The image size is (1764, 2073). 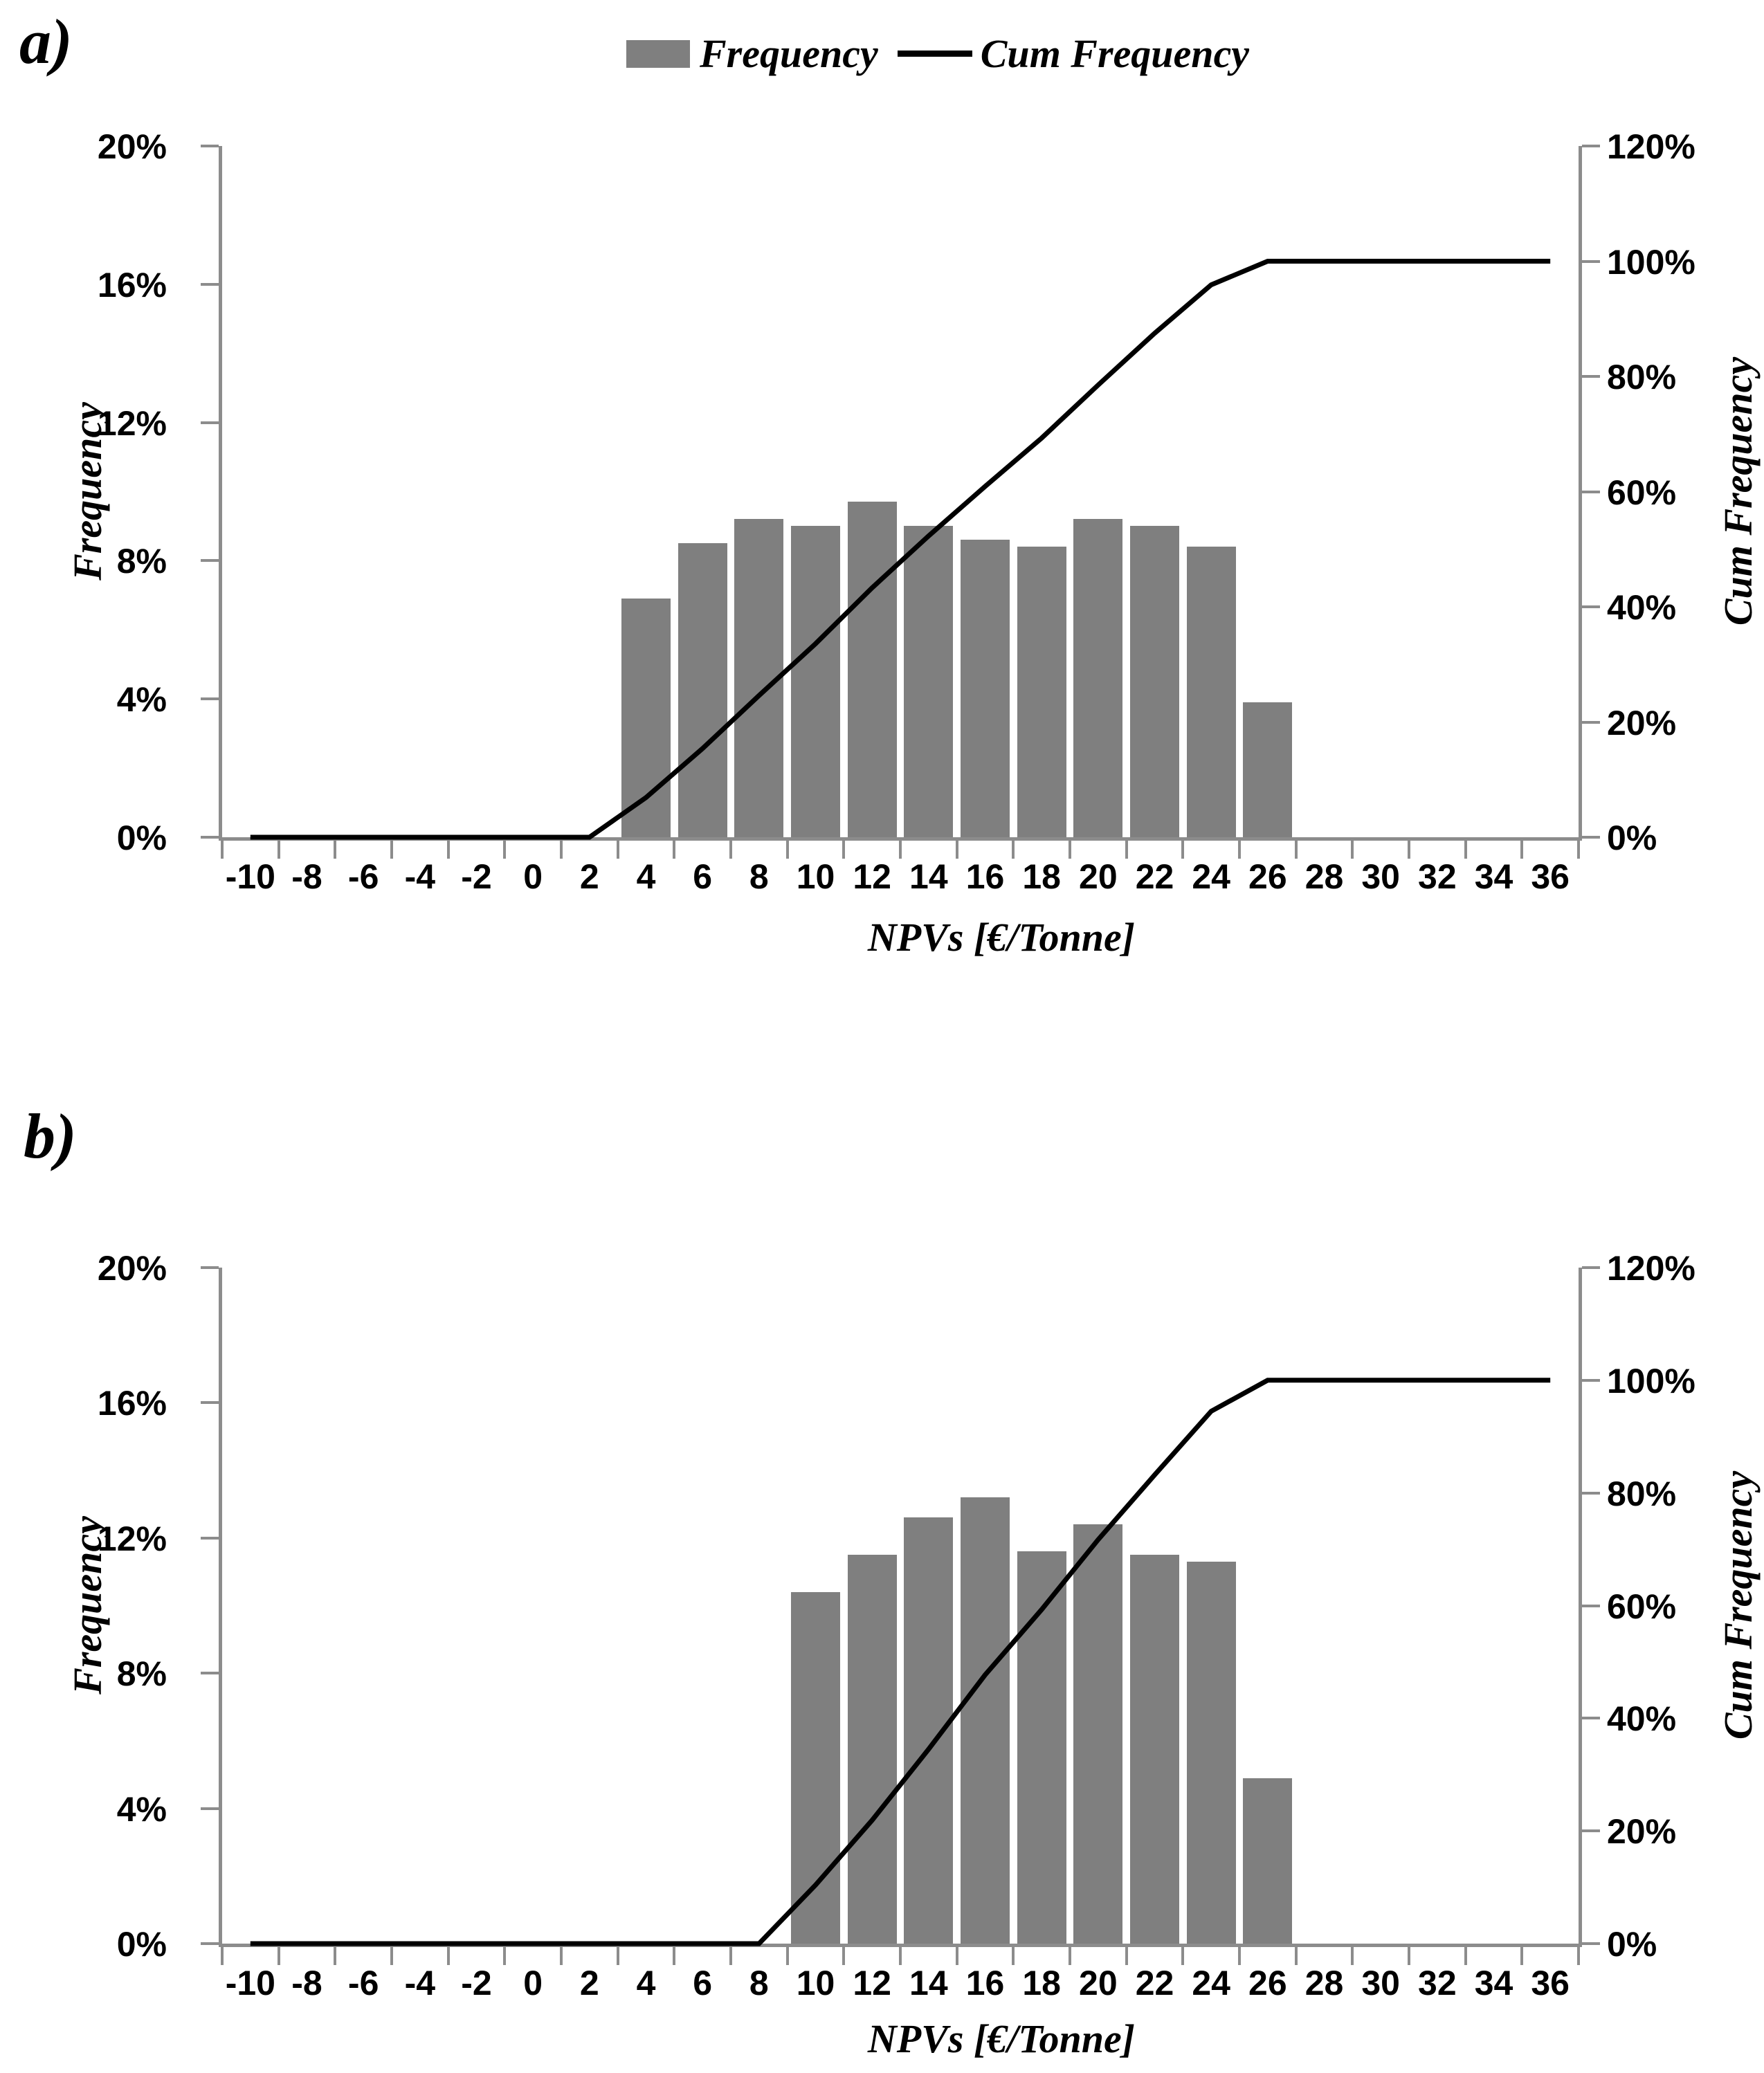 I want to click on panel-a-x-tick-label-34: 34, so click(x=1493, y=876).